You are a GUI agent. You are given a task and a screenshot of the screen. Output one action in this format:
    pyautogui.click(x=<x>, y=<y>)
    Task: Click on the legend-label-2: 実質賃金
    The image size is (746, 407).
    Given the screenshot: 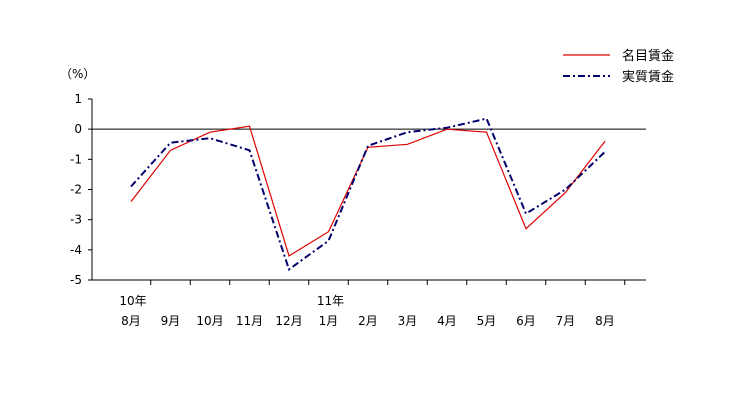 What is the action you would take?
    pyautogui.click(x=648, y=77)
    